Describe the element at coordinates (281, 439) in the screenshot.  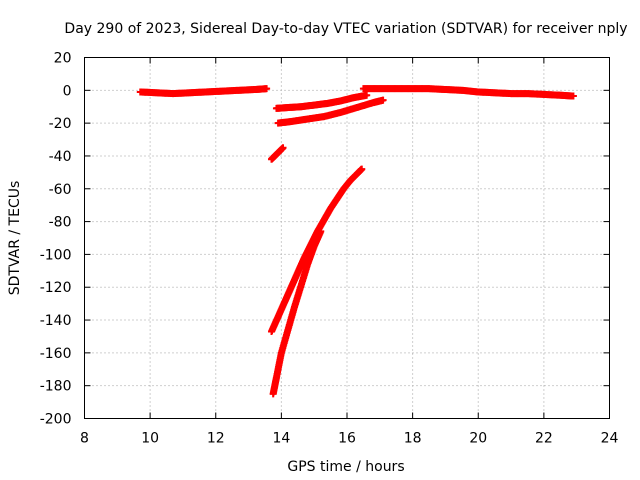
I see `x-tick-label: 14` at that location.